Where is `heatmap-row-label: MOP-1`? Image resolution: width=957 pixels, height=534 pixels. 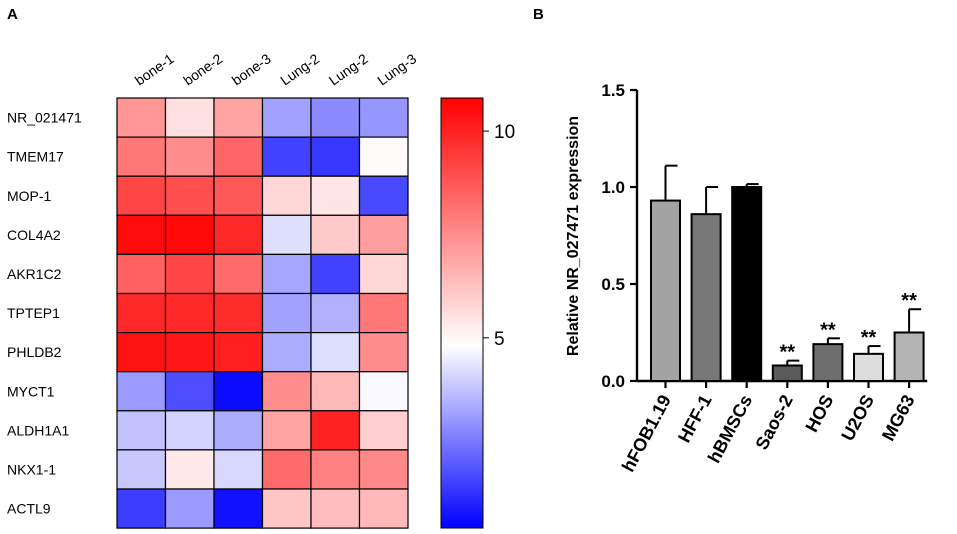 heatmap-row-label: MOP-1 is located at coordinates (29, 196).